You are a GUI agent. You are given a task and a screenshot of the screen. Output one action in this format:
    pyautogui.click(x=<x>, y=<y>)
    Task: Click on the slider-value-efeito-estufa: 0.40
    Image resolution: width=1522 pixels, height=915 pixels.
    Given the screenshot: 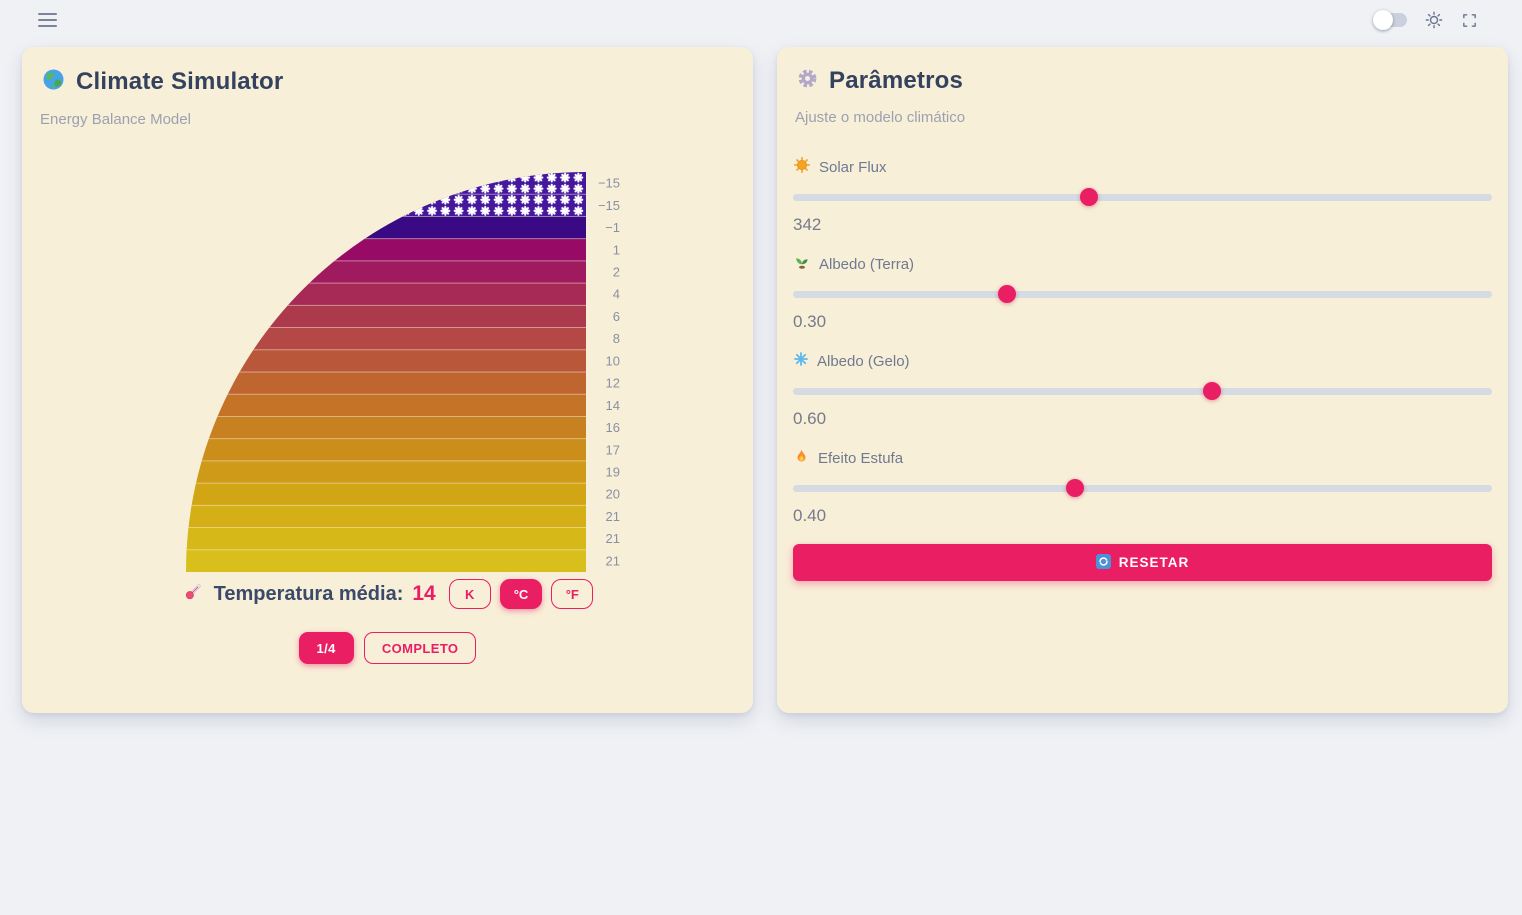 What is the action you would take?
    pyautogui.click(x=810, y=515)
    